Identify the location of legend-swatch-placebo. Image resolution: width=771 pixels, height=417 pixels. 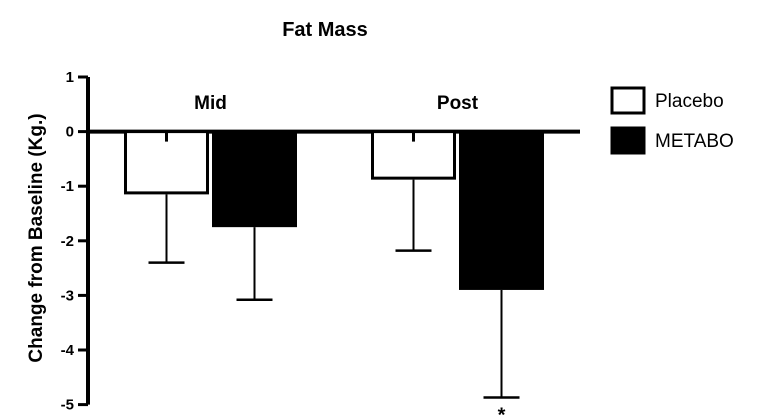
(628, 100).